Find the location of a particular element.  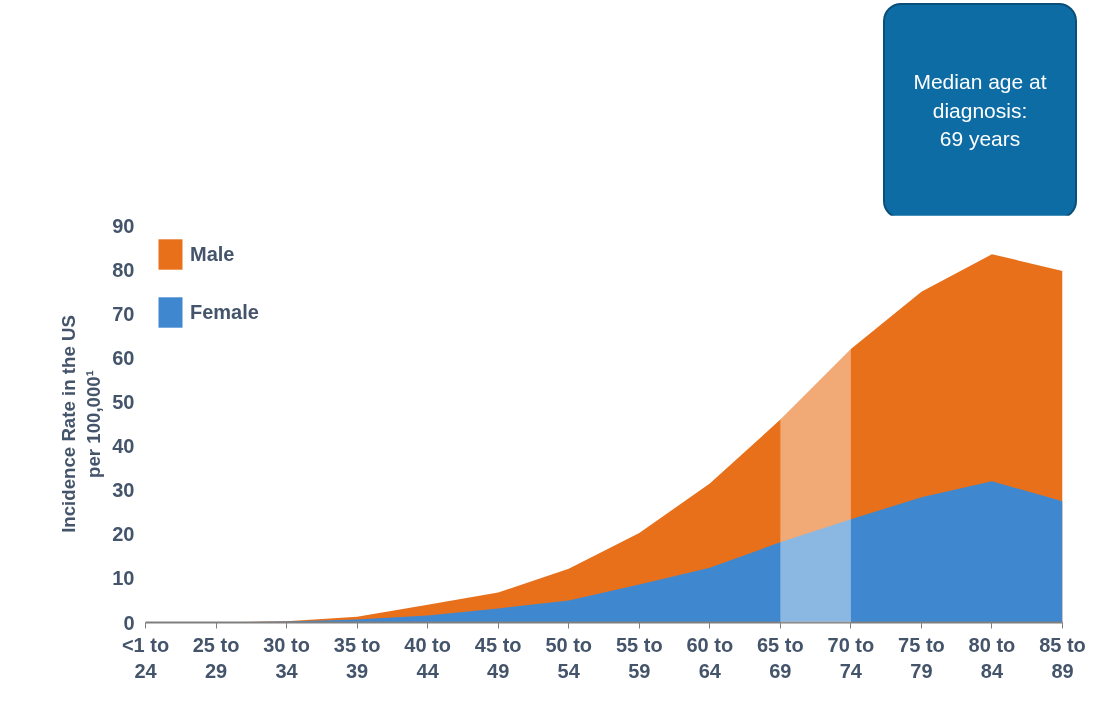

y-tick-label: 90 is located at coordinates (123, 225).